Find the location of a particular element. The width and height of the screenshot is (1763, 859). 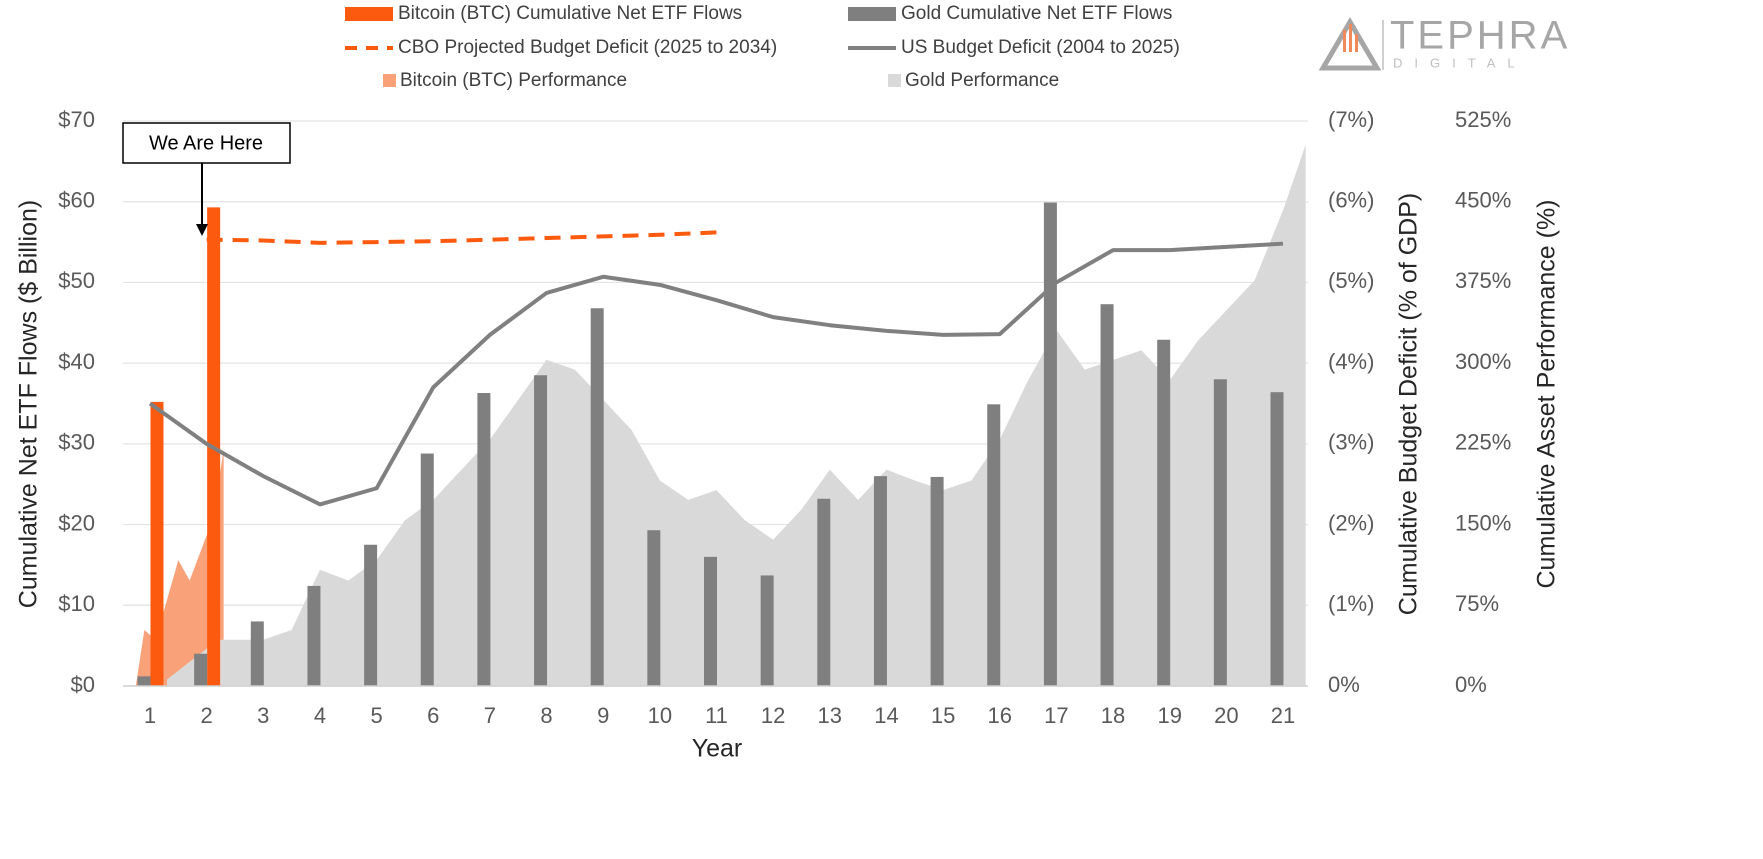

y2-axis-title: Cumulative Budget Deficit (% of GDP) is located at coordinates (1409, 404).